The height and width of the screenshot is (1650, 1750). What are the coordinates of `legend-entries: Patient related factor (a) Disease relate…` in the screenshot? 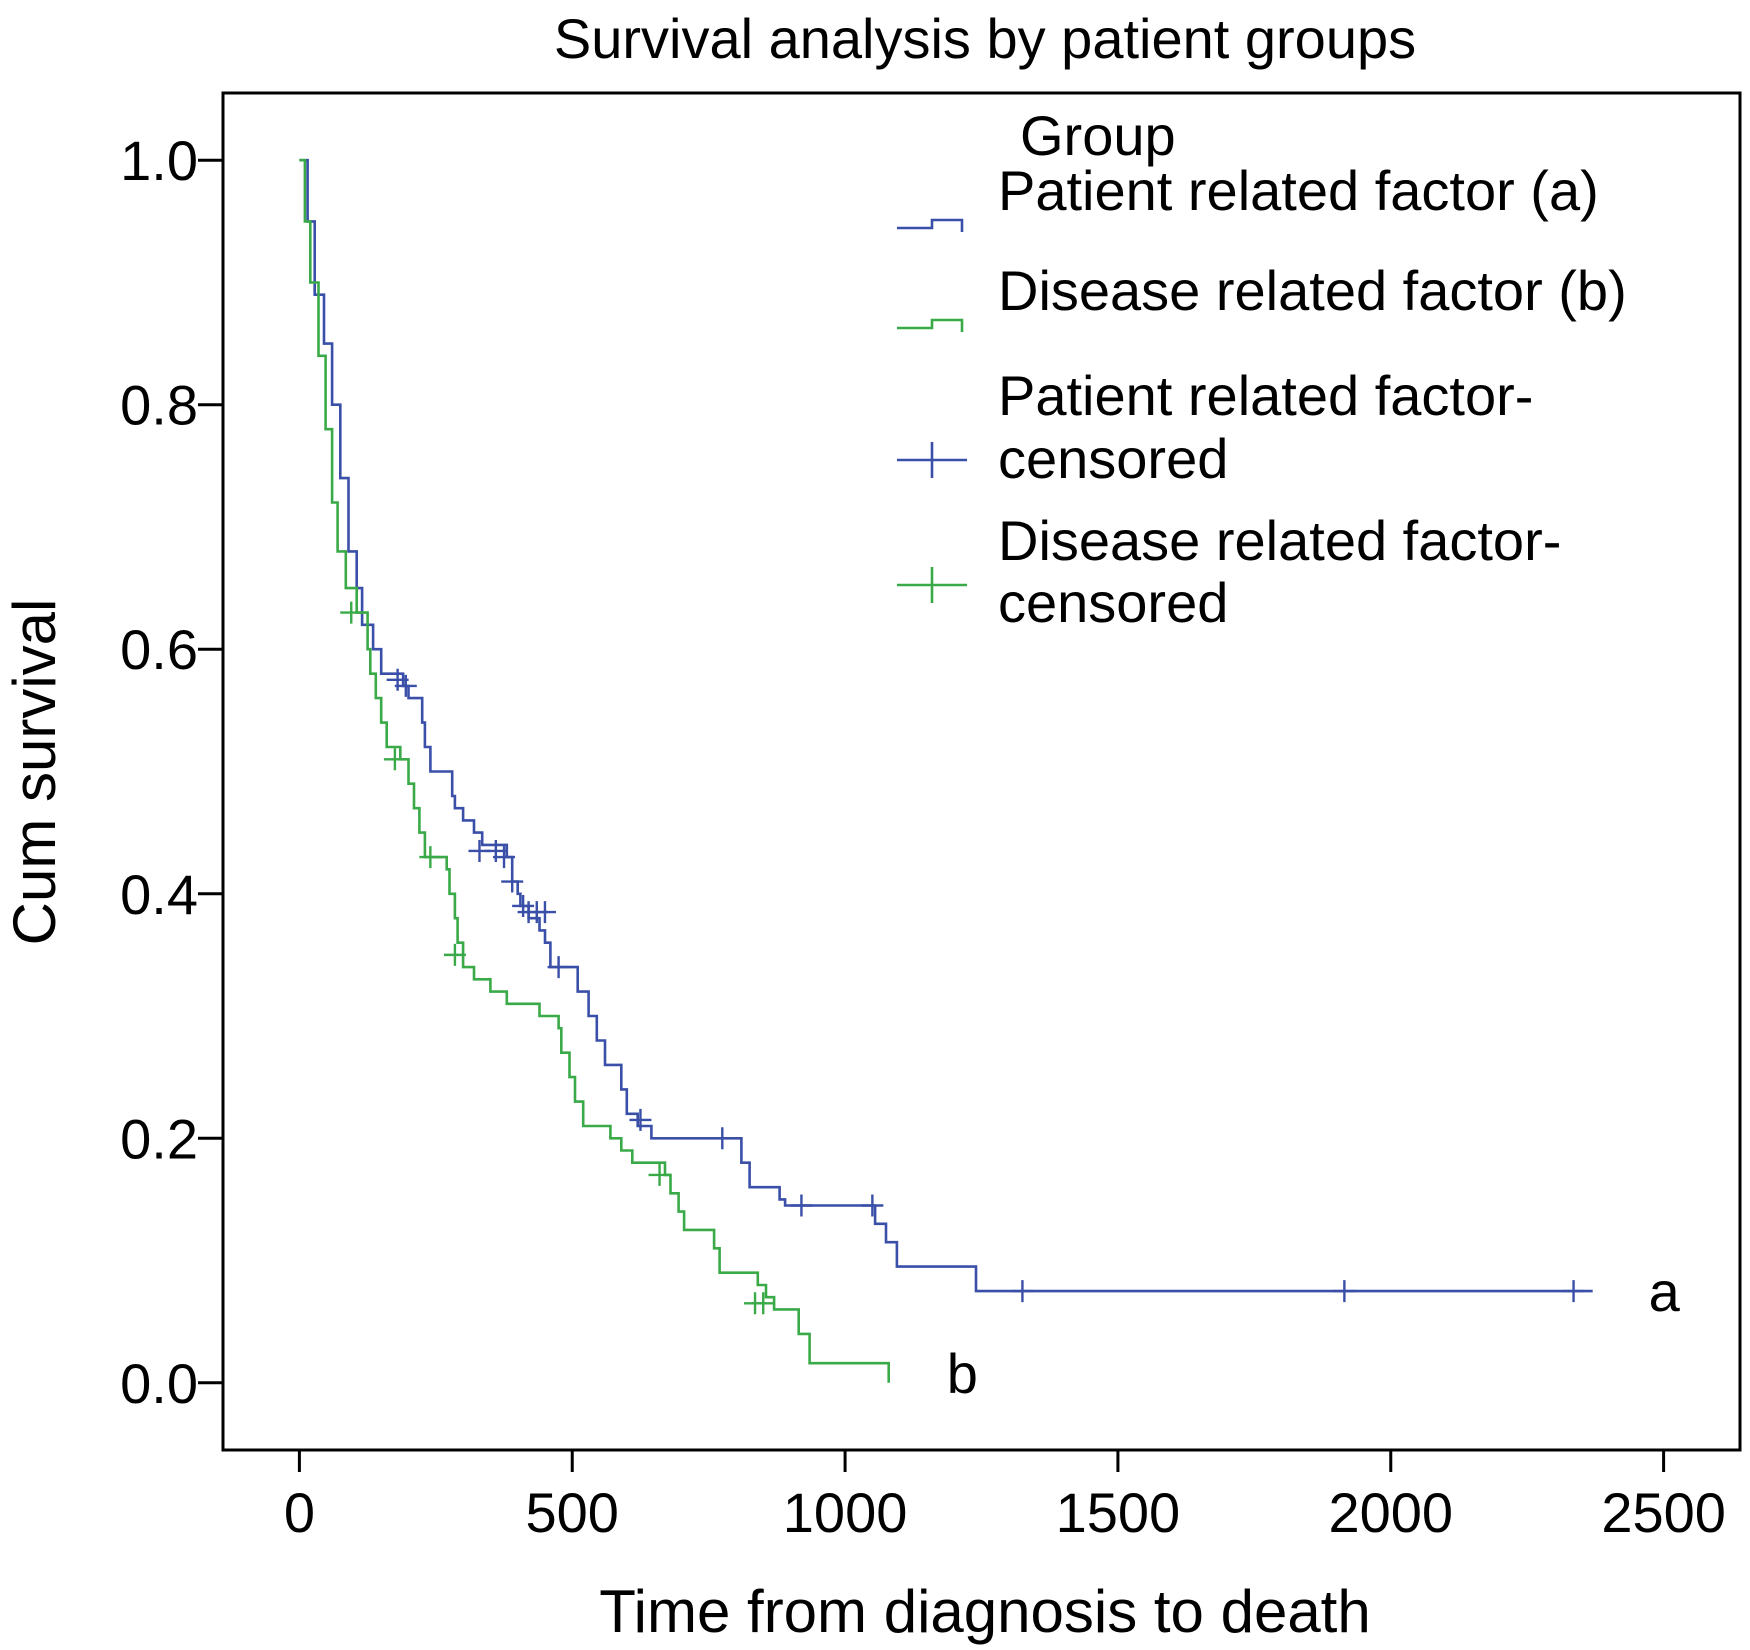 It's located at (1262, 396).